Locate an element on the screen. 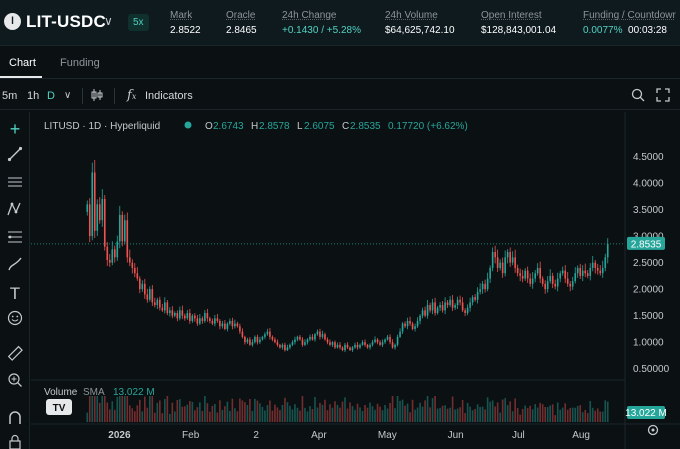 This screenshot has width=680, height=449. magnet-icon is located at coordinates (15, 421).